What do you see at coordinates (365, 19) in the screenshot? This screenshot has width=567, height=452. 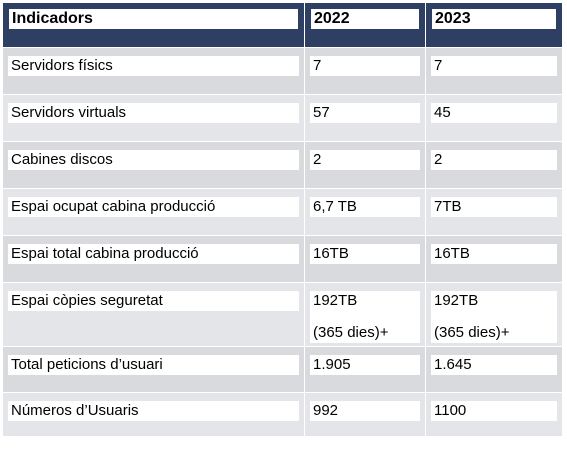 I see `header-2022: 2022` at bounding box center [365, 19].